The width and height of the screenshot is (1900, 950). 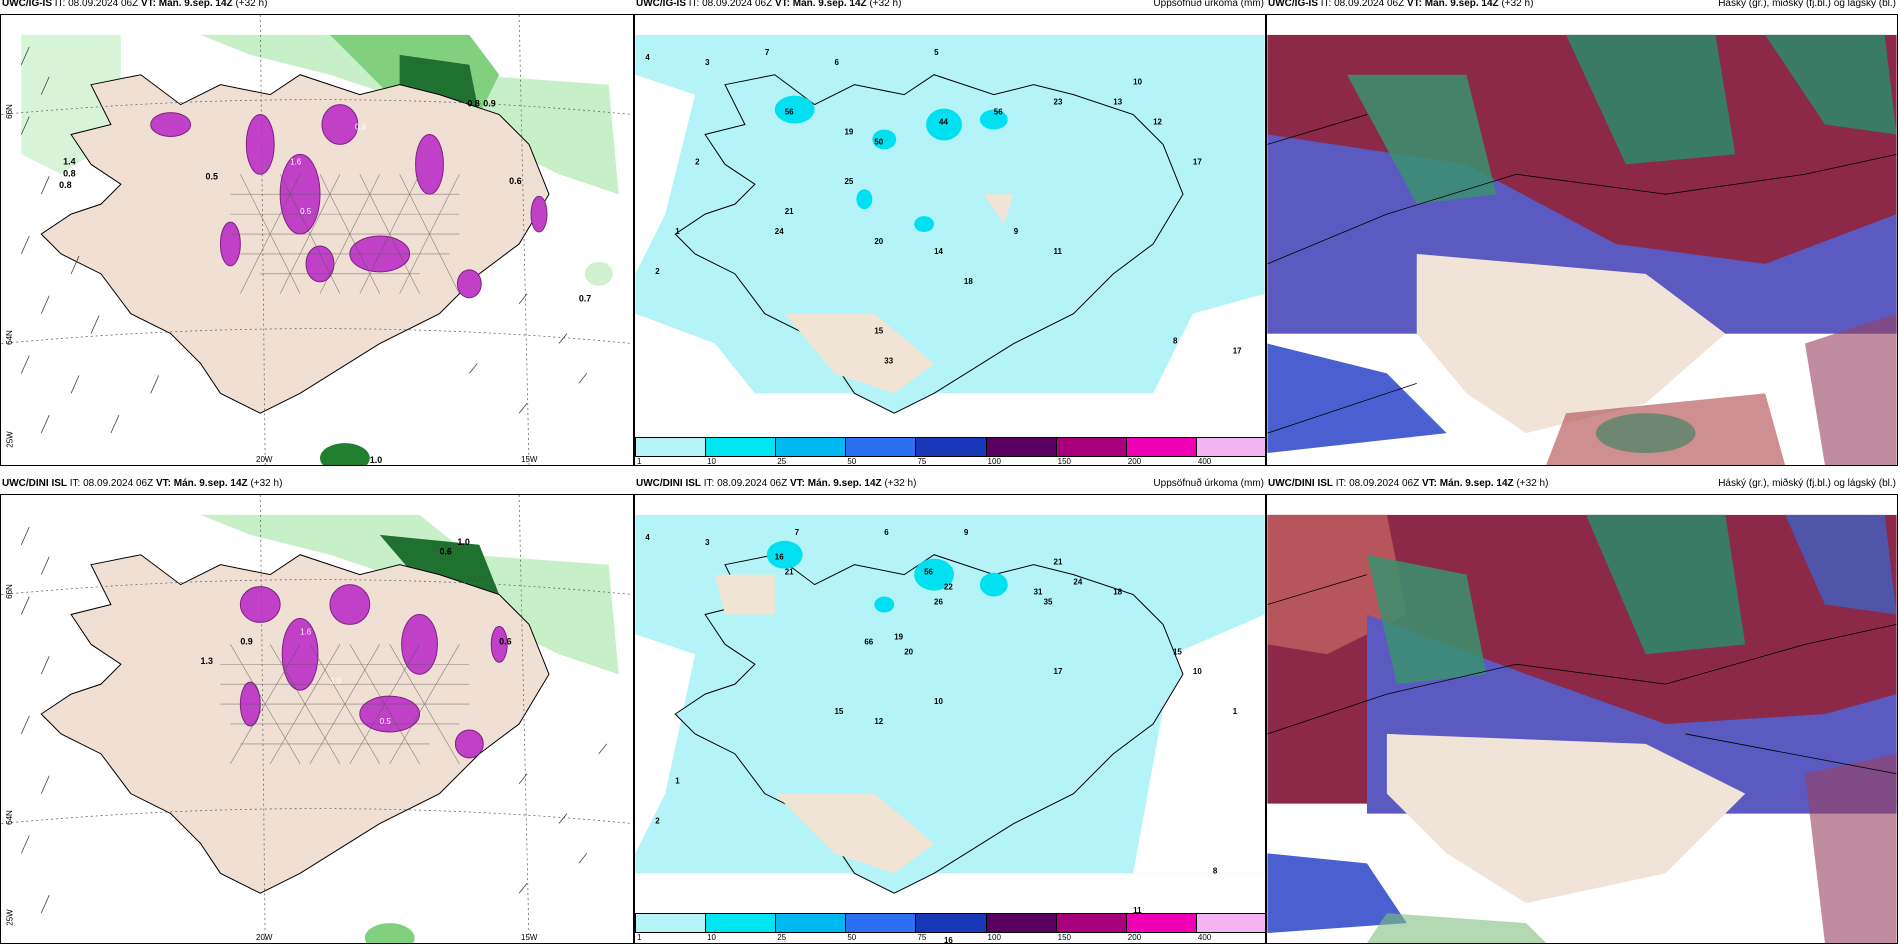 What do you see at coordinates (336, 681) in the screenshot?
I see `svg-text: 2.0` at bounding box center [336, 681].